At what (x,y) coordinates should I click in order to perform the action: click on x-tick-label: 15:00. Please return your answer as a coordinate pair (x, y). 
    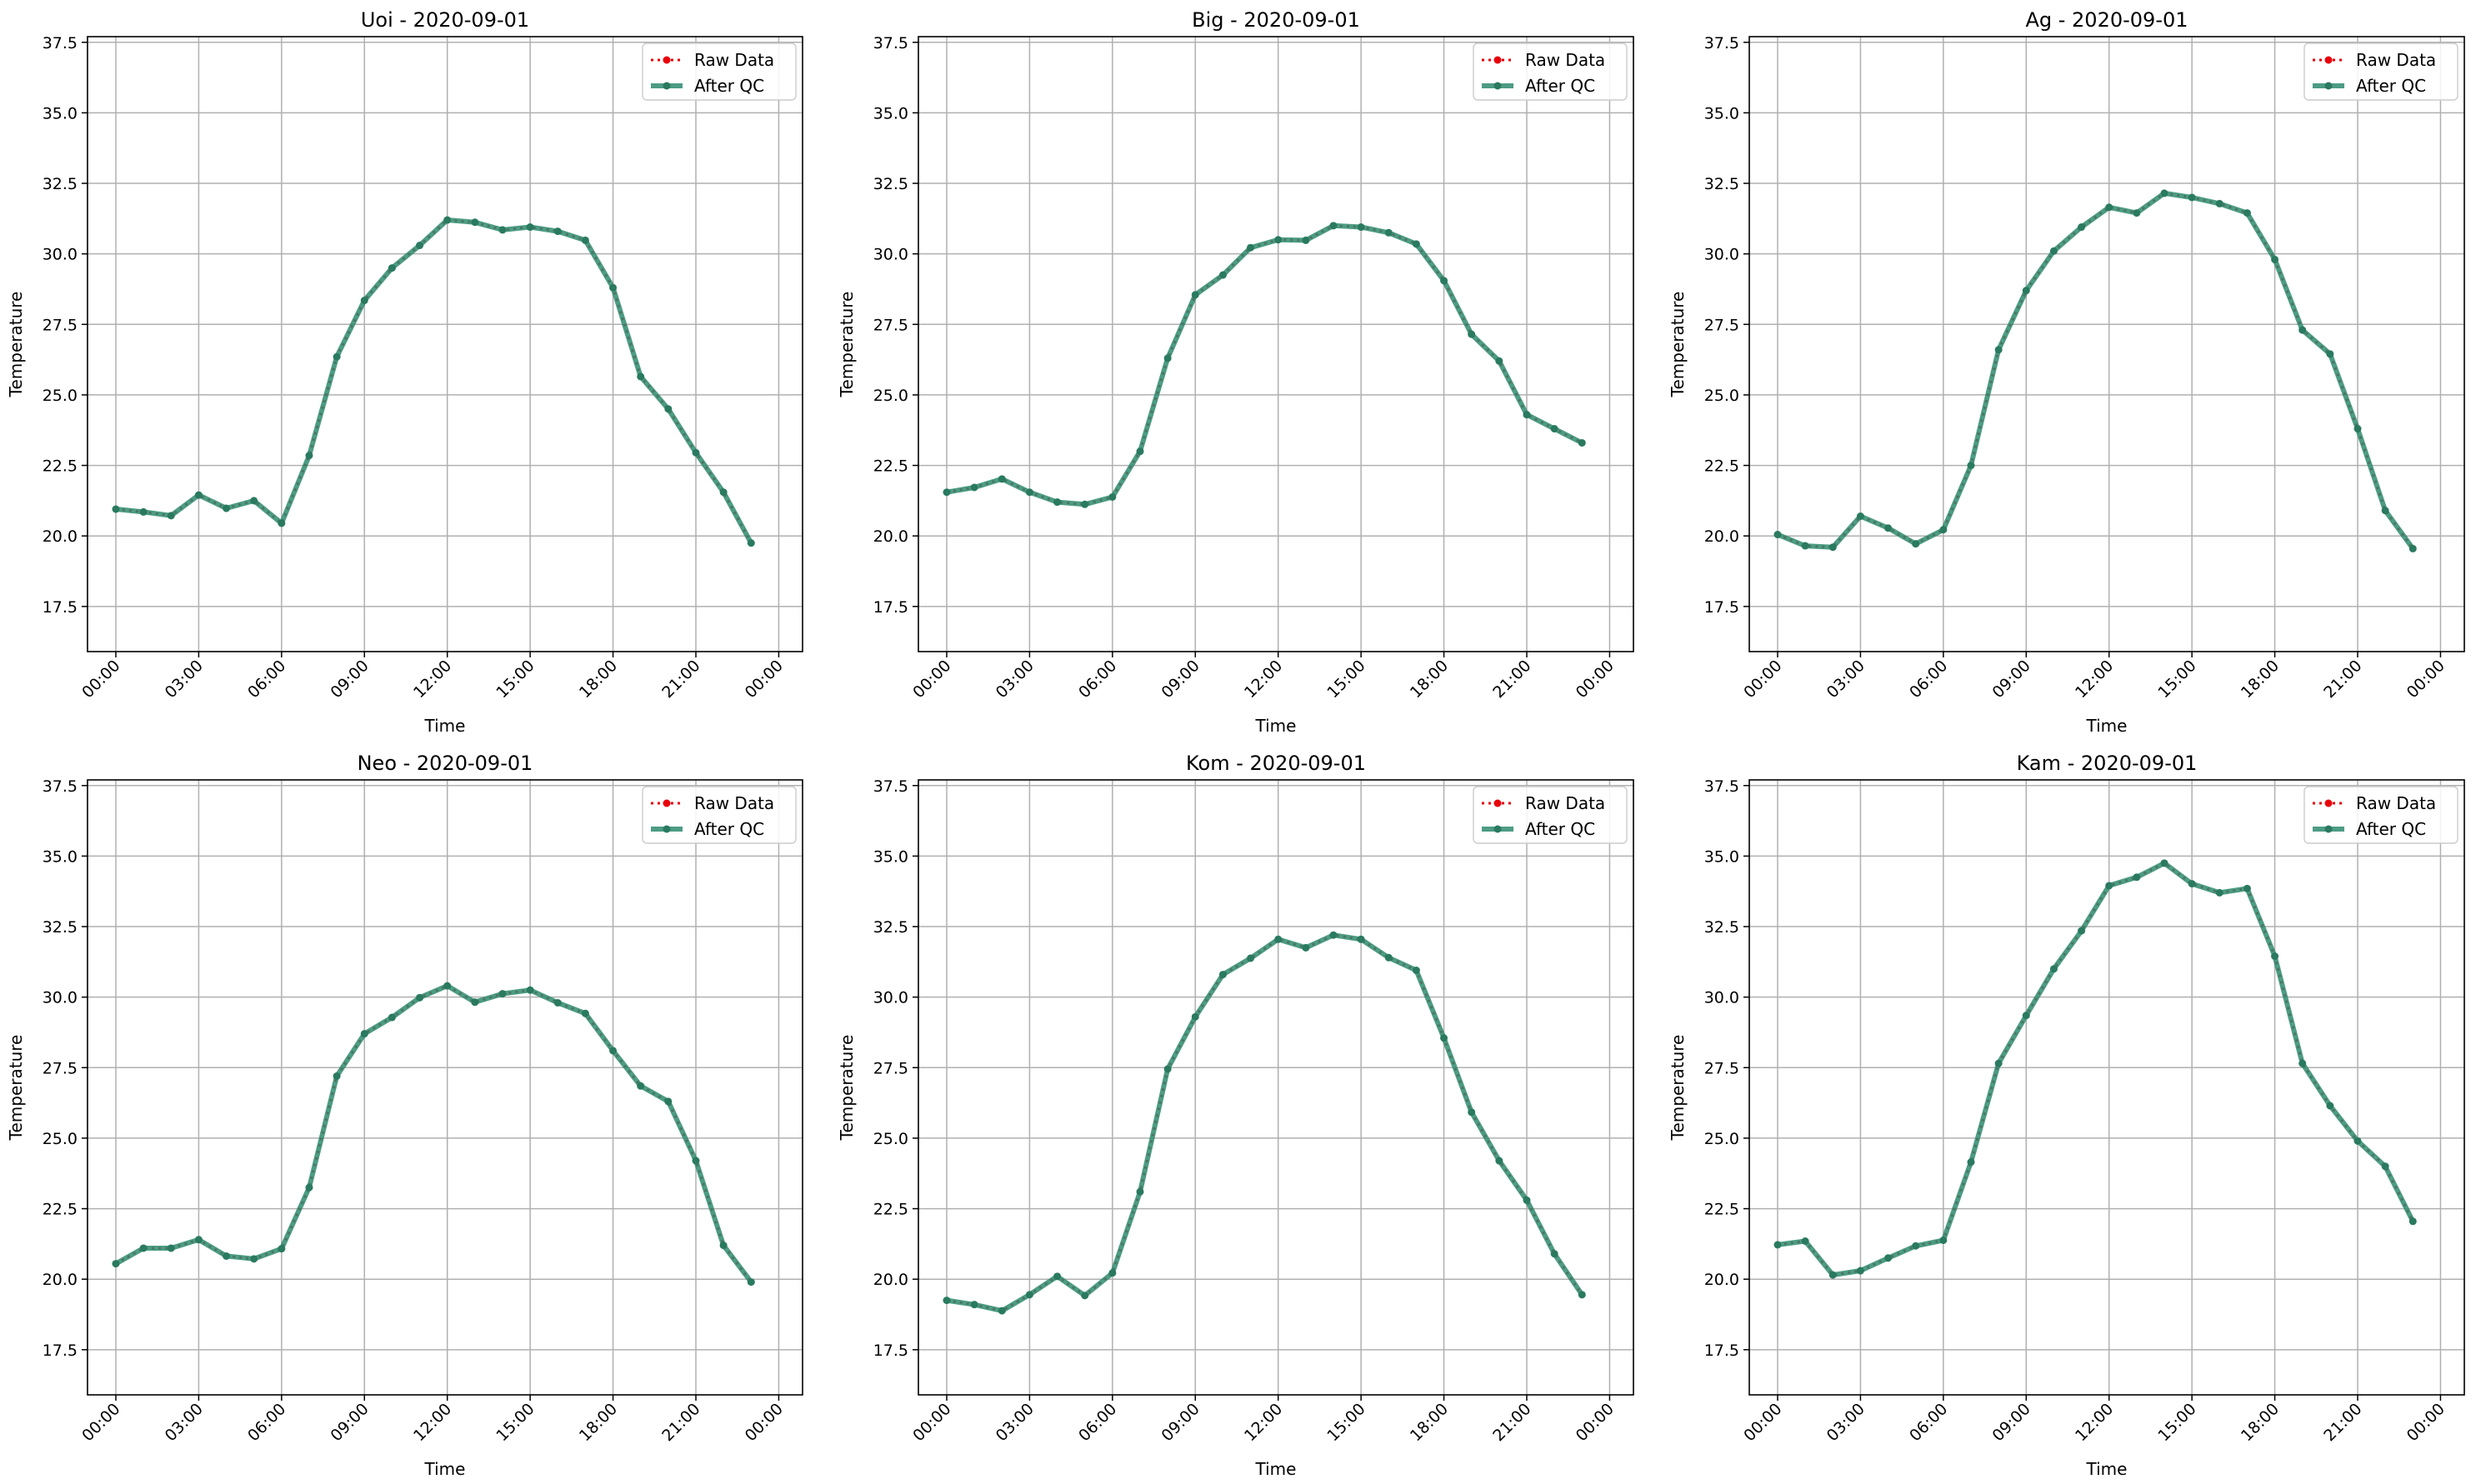
    Looking at the image, I should click on (1345, 1422).